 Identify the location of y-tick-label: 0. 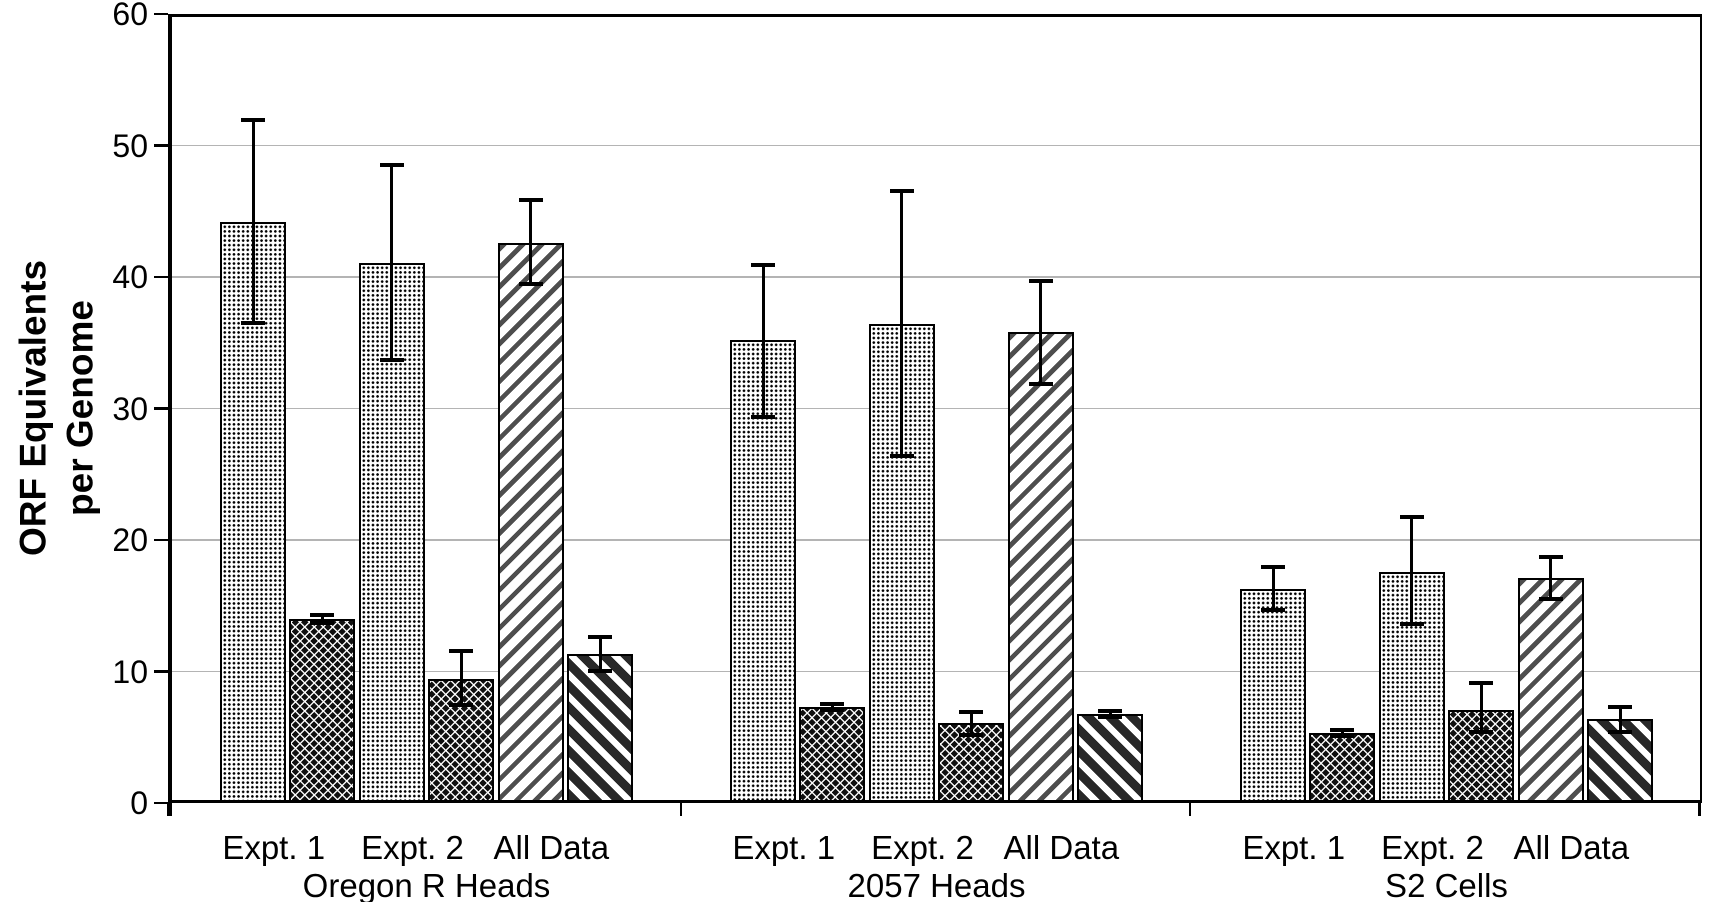
(139, 803).